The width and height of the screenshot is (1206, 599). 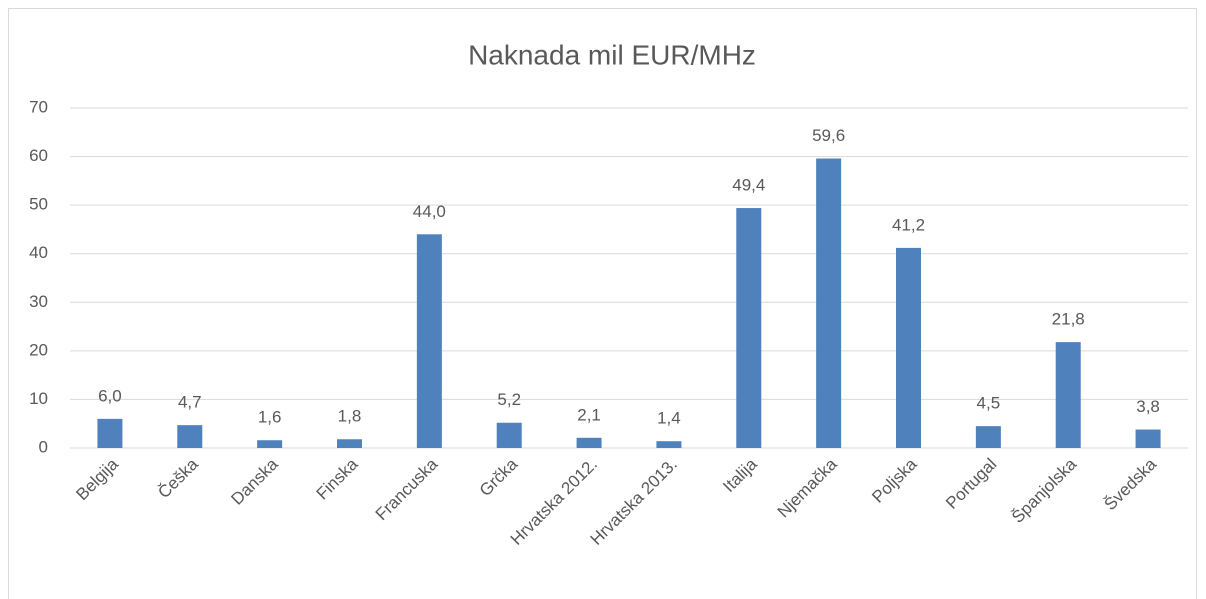 I want to click on value-label: 1,6, so click(x=270, y=417).